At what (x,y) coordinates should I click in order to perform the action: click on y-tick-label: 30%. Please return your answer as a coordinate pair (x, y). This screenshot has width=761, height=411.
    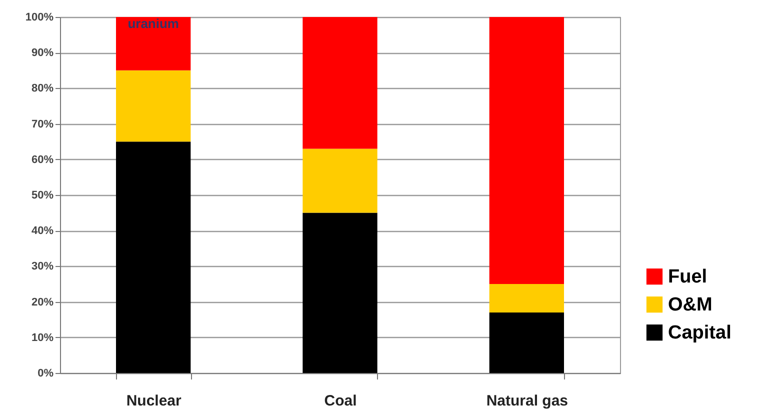
    Looking at the image, I should click on (42, 266).